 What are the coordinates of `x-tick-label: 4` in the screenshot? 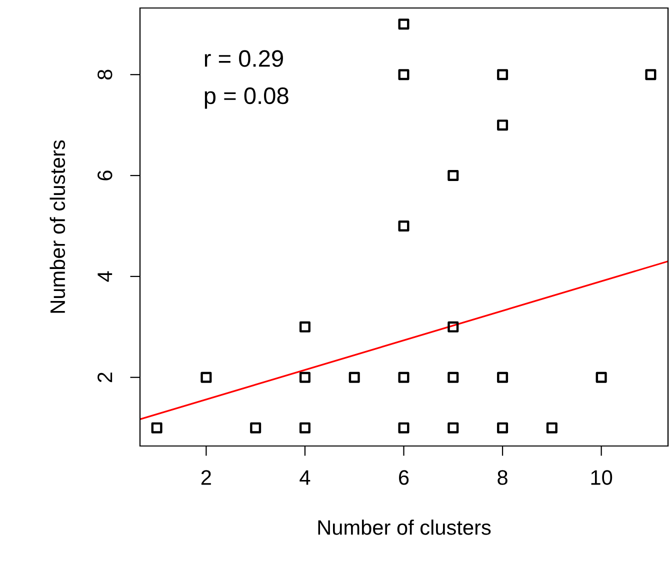 It's located at (305, 477).